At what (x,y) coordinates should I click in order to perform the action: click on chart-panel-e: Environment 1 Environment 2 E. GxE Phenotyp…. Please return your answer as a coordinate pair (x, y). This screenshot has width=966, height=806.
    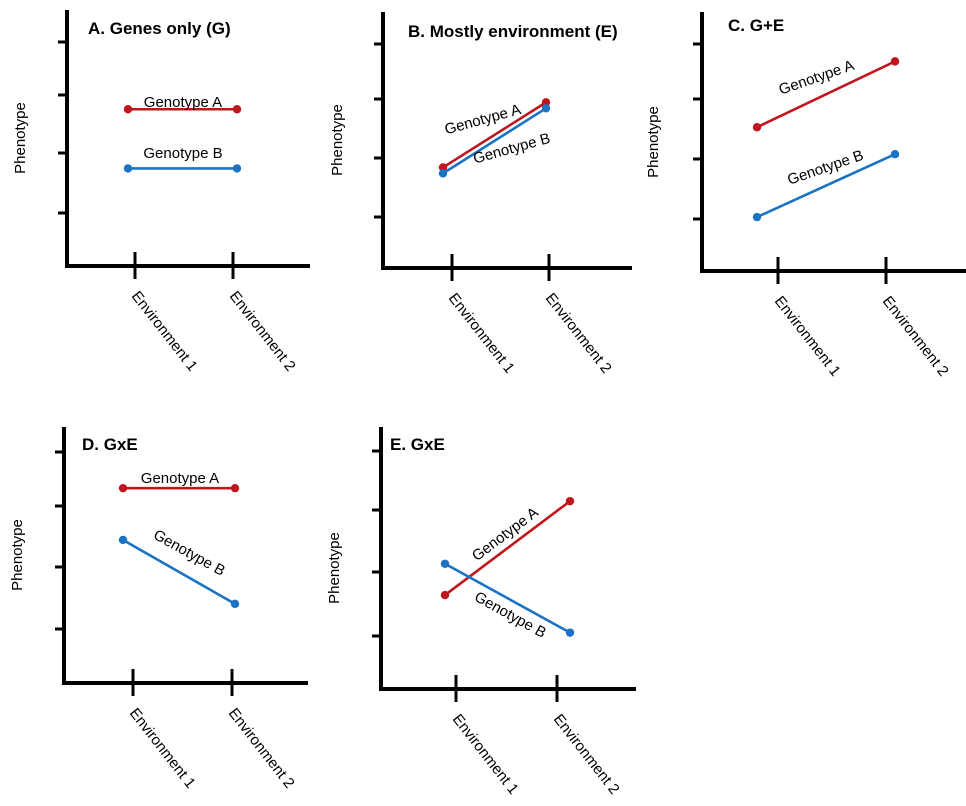
    Looking at the image, I should click on (481, 612).